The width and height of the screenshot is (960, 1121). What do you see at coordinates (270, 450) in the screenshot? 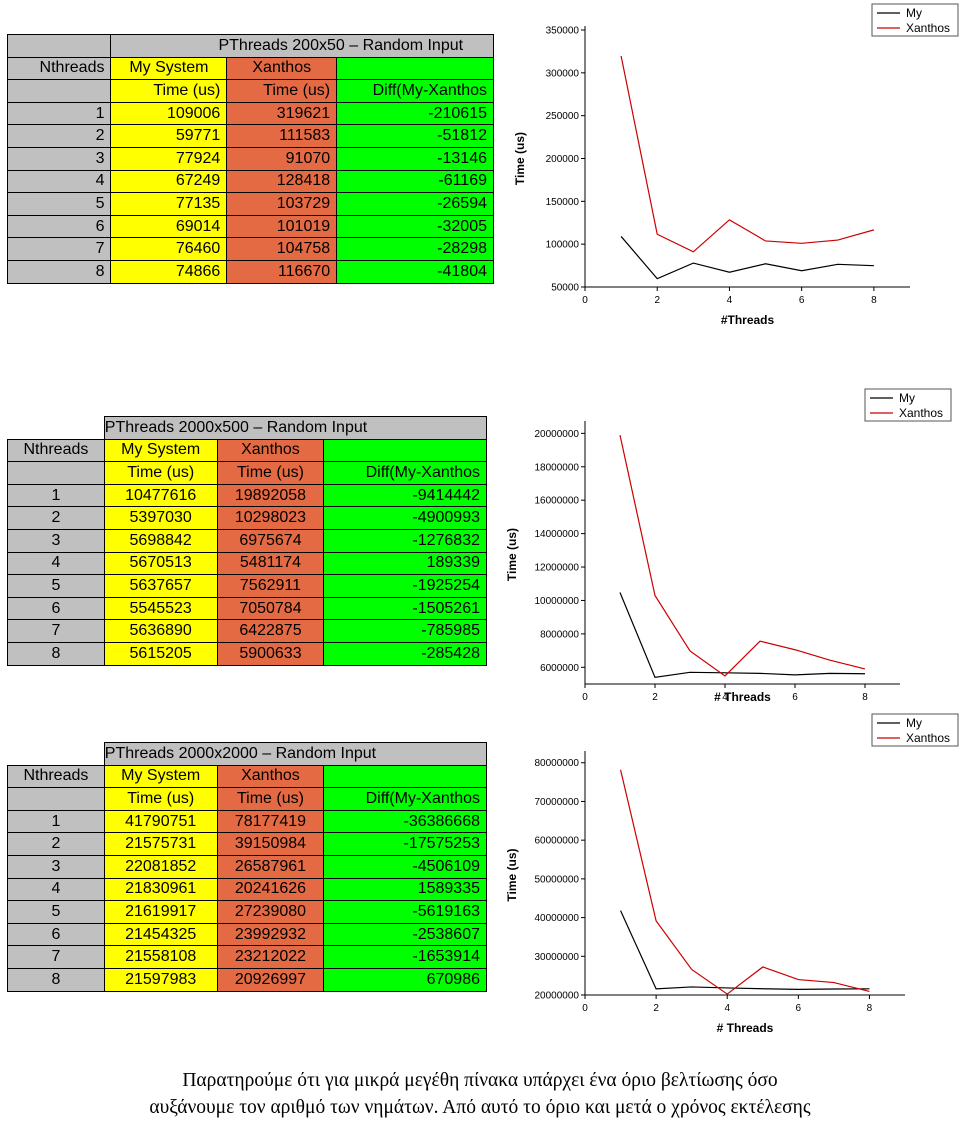
I see `header-xanthos: Xanthos` at bounding box center [270, 450].